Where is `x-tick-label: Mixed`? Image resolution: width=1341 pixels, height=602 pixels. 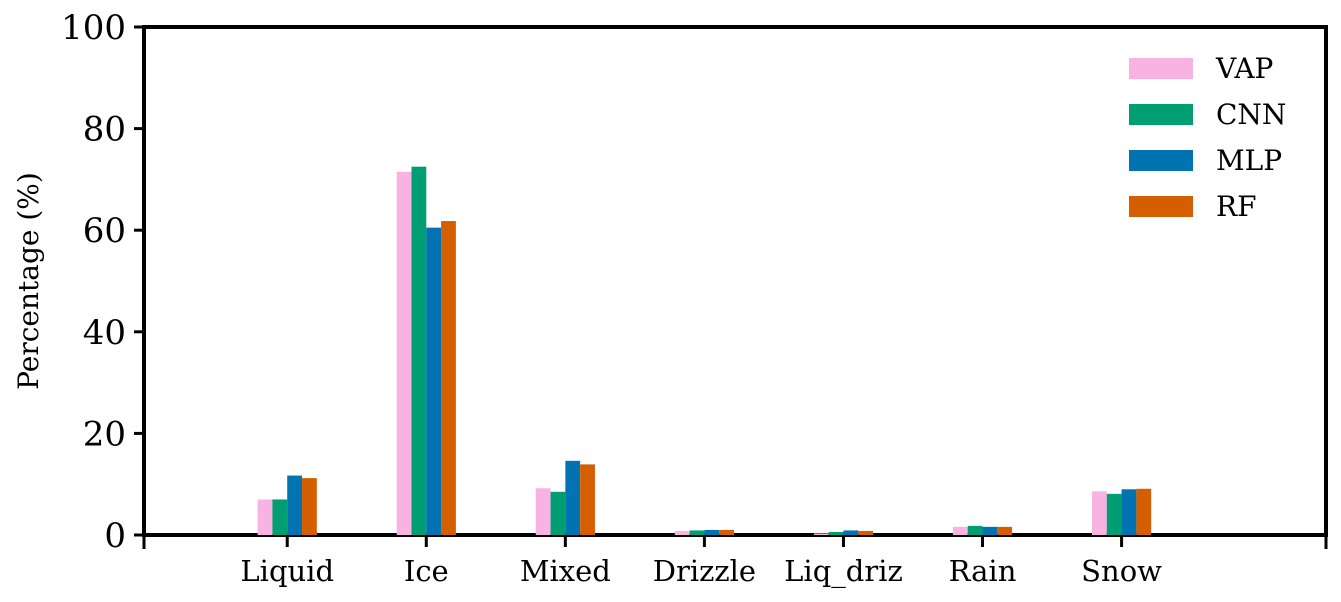
x-tick-label: Mixed is located at coordinates (565, 571).